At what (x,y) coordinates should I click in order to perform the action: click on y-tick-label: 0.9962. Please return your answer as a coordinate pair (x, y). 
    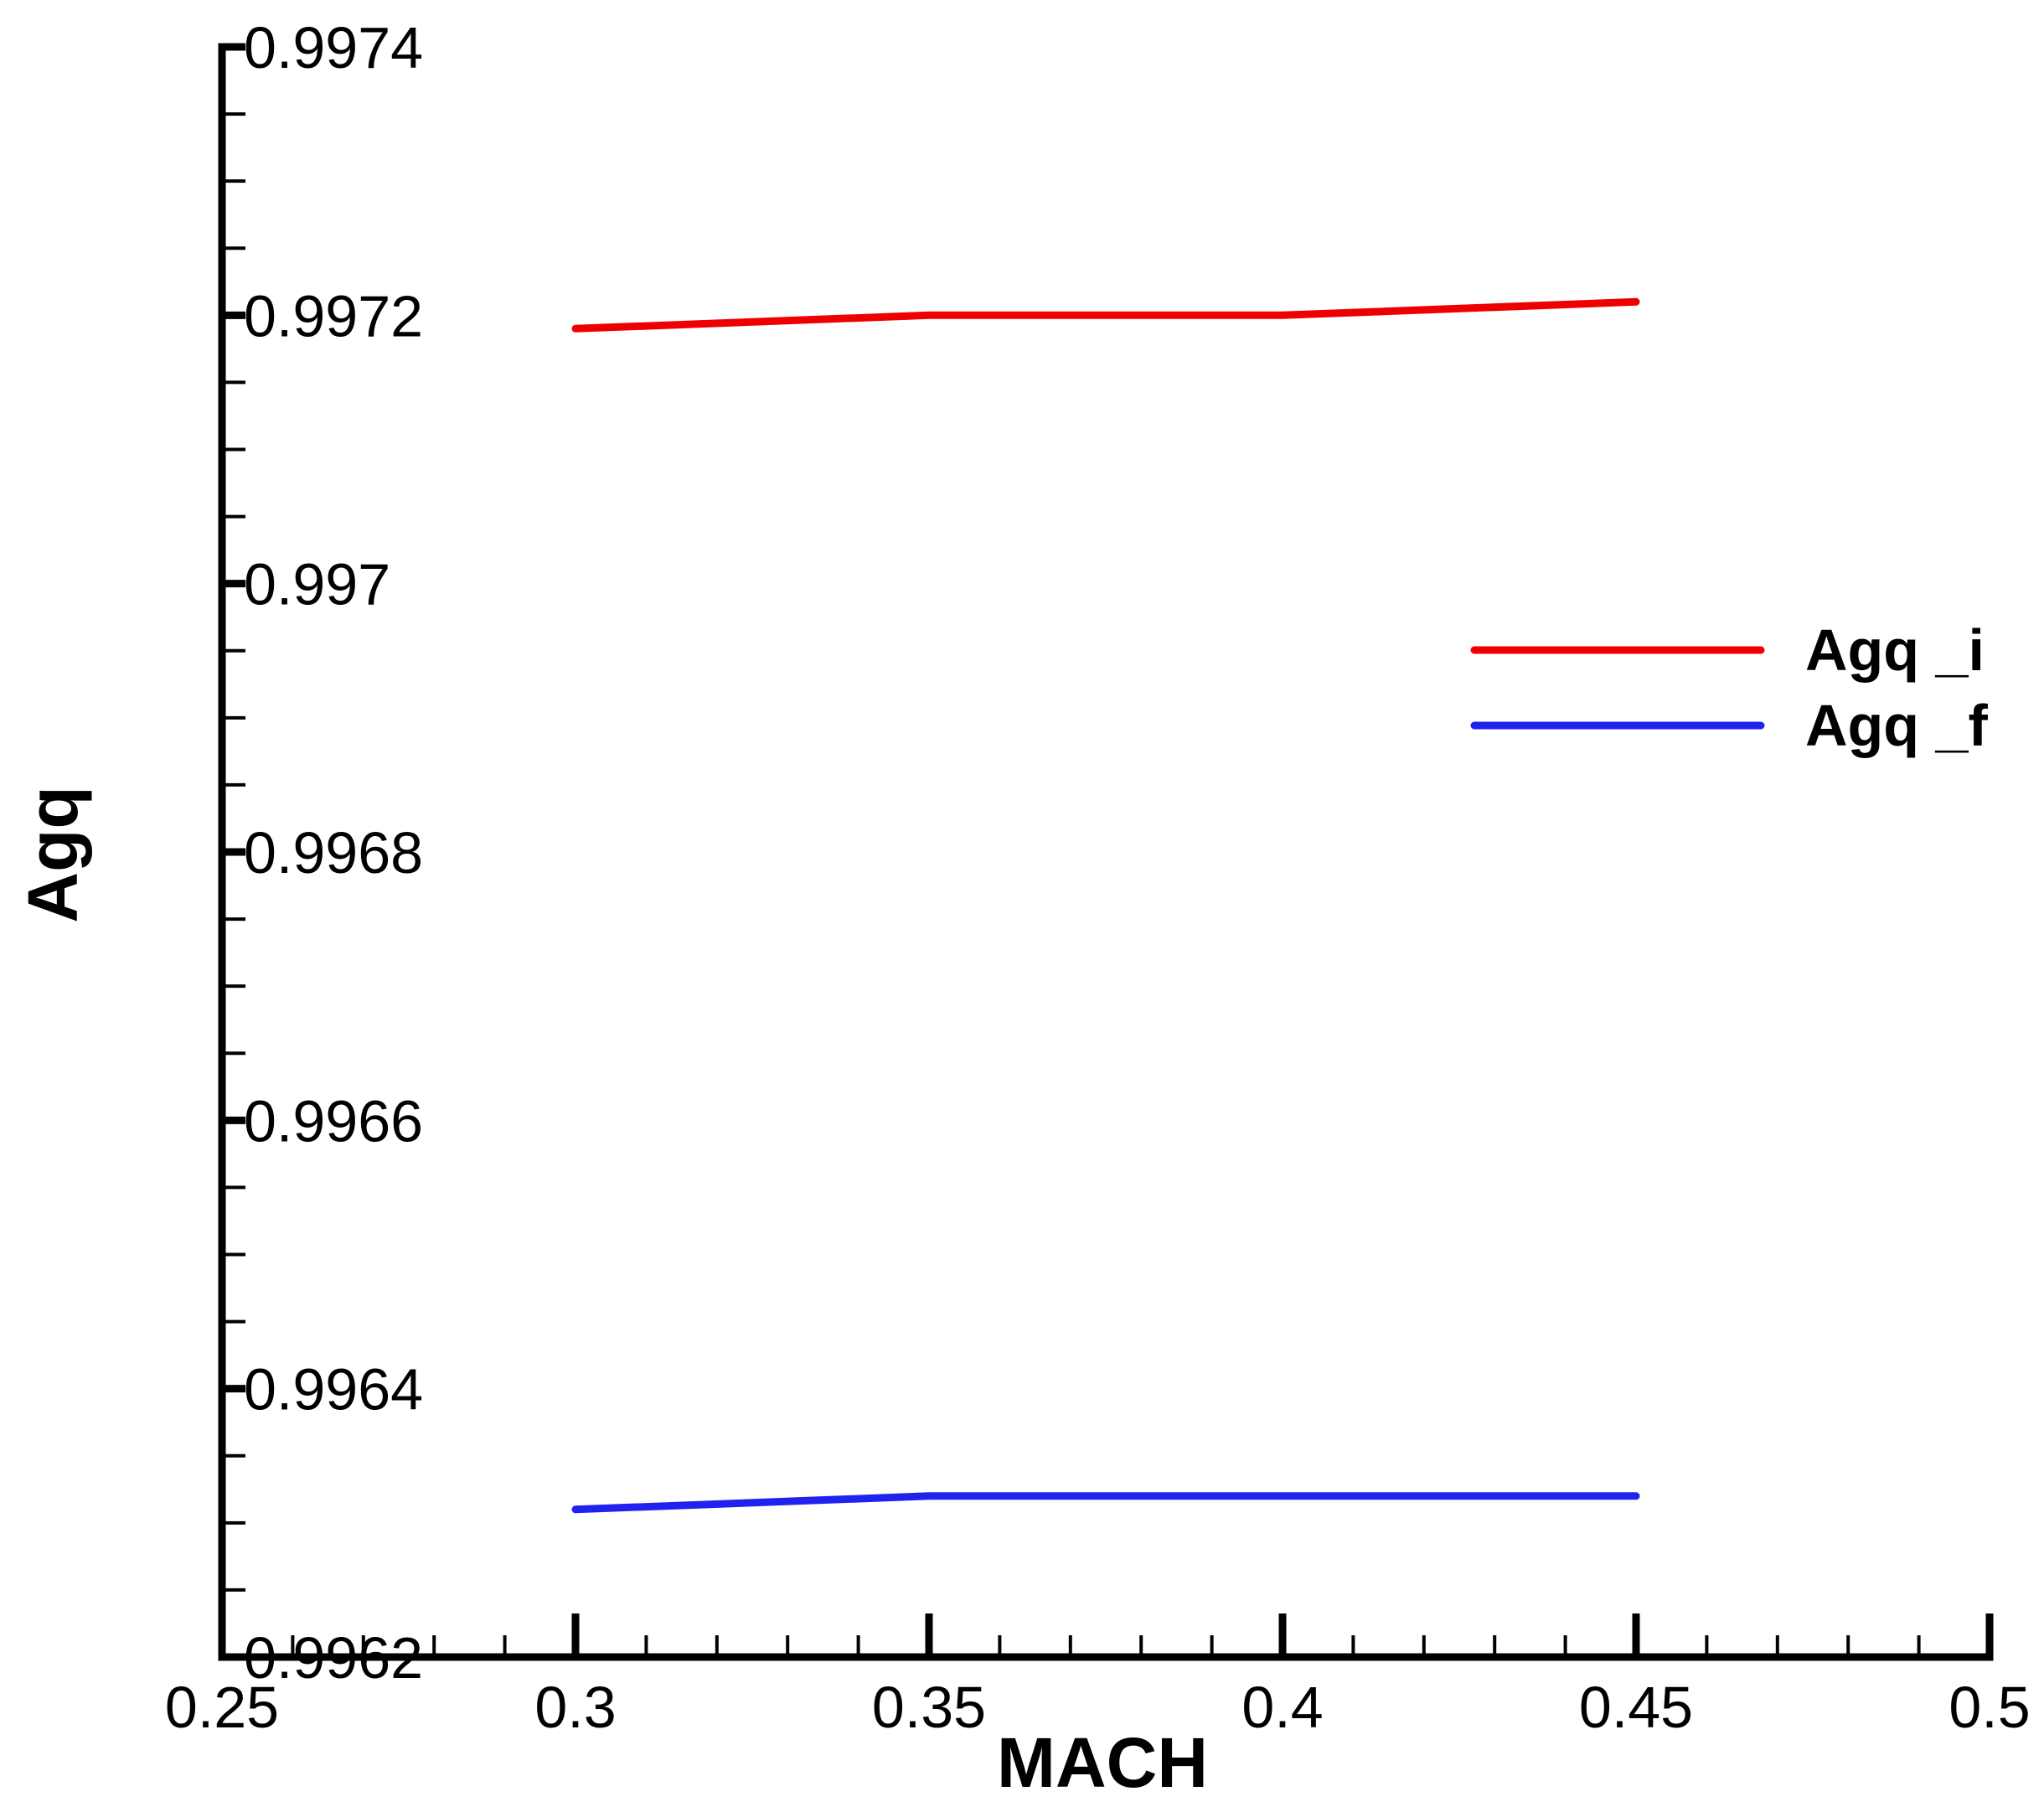
    Looking at the image, I should click on (334, 1658).